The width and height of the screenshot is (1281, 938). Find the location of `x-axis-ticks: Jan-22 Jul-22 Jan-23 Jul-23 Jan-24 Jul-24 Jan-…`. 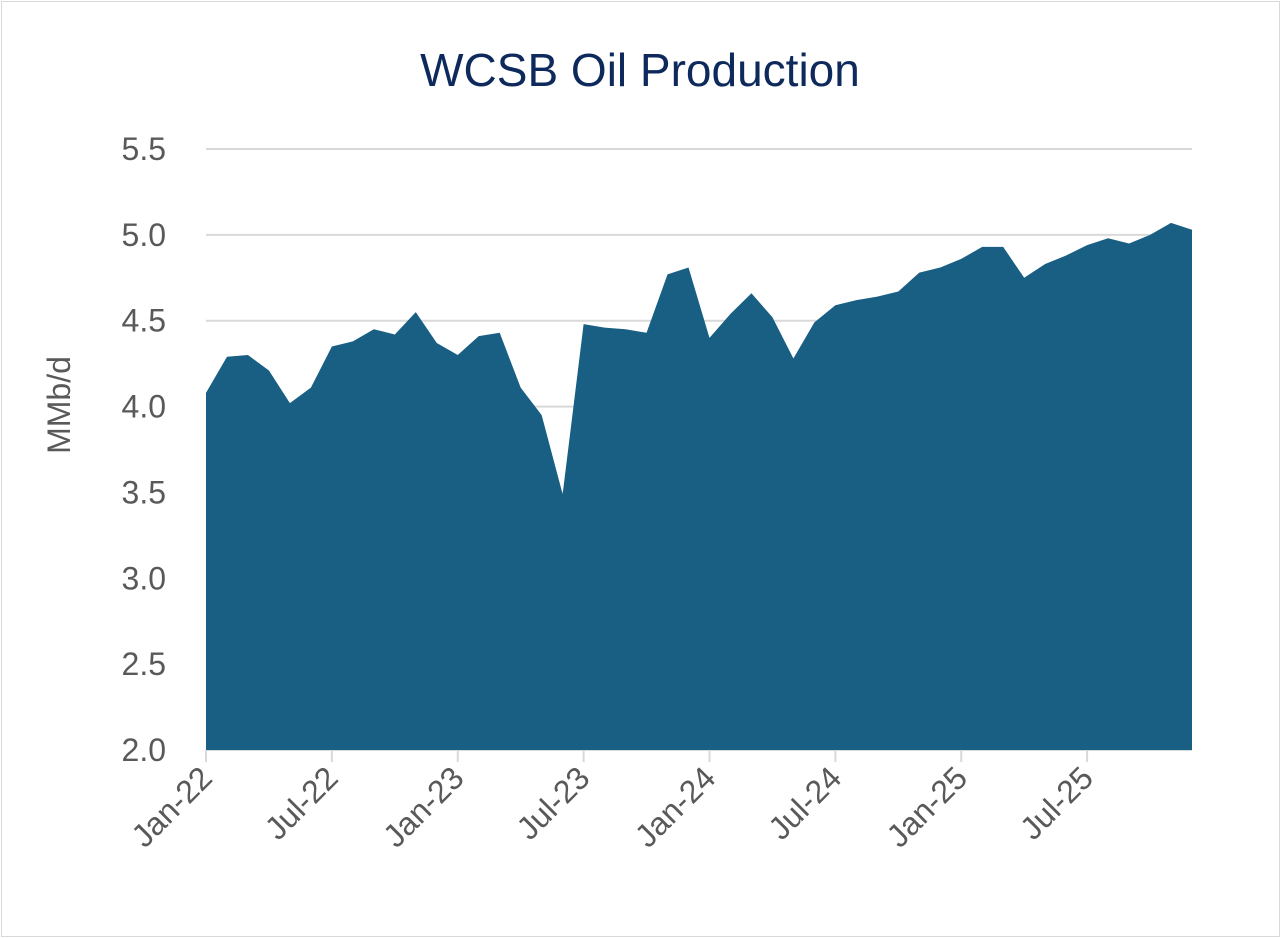

x-axis-ticks: Jan-22 Jul-22 Jan-23 Jul-23 Jan-24 Jul-24 Jan-… is located at coordinates (612, 802).